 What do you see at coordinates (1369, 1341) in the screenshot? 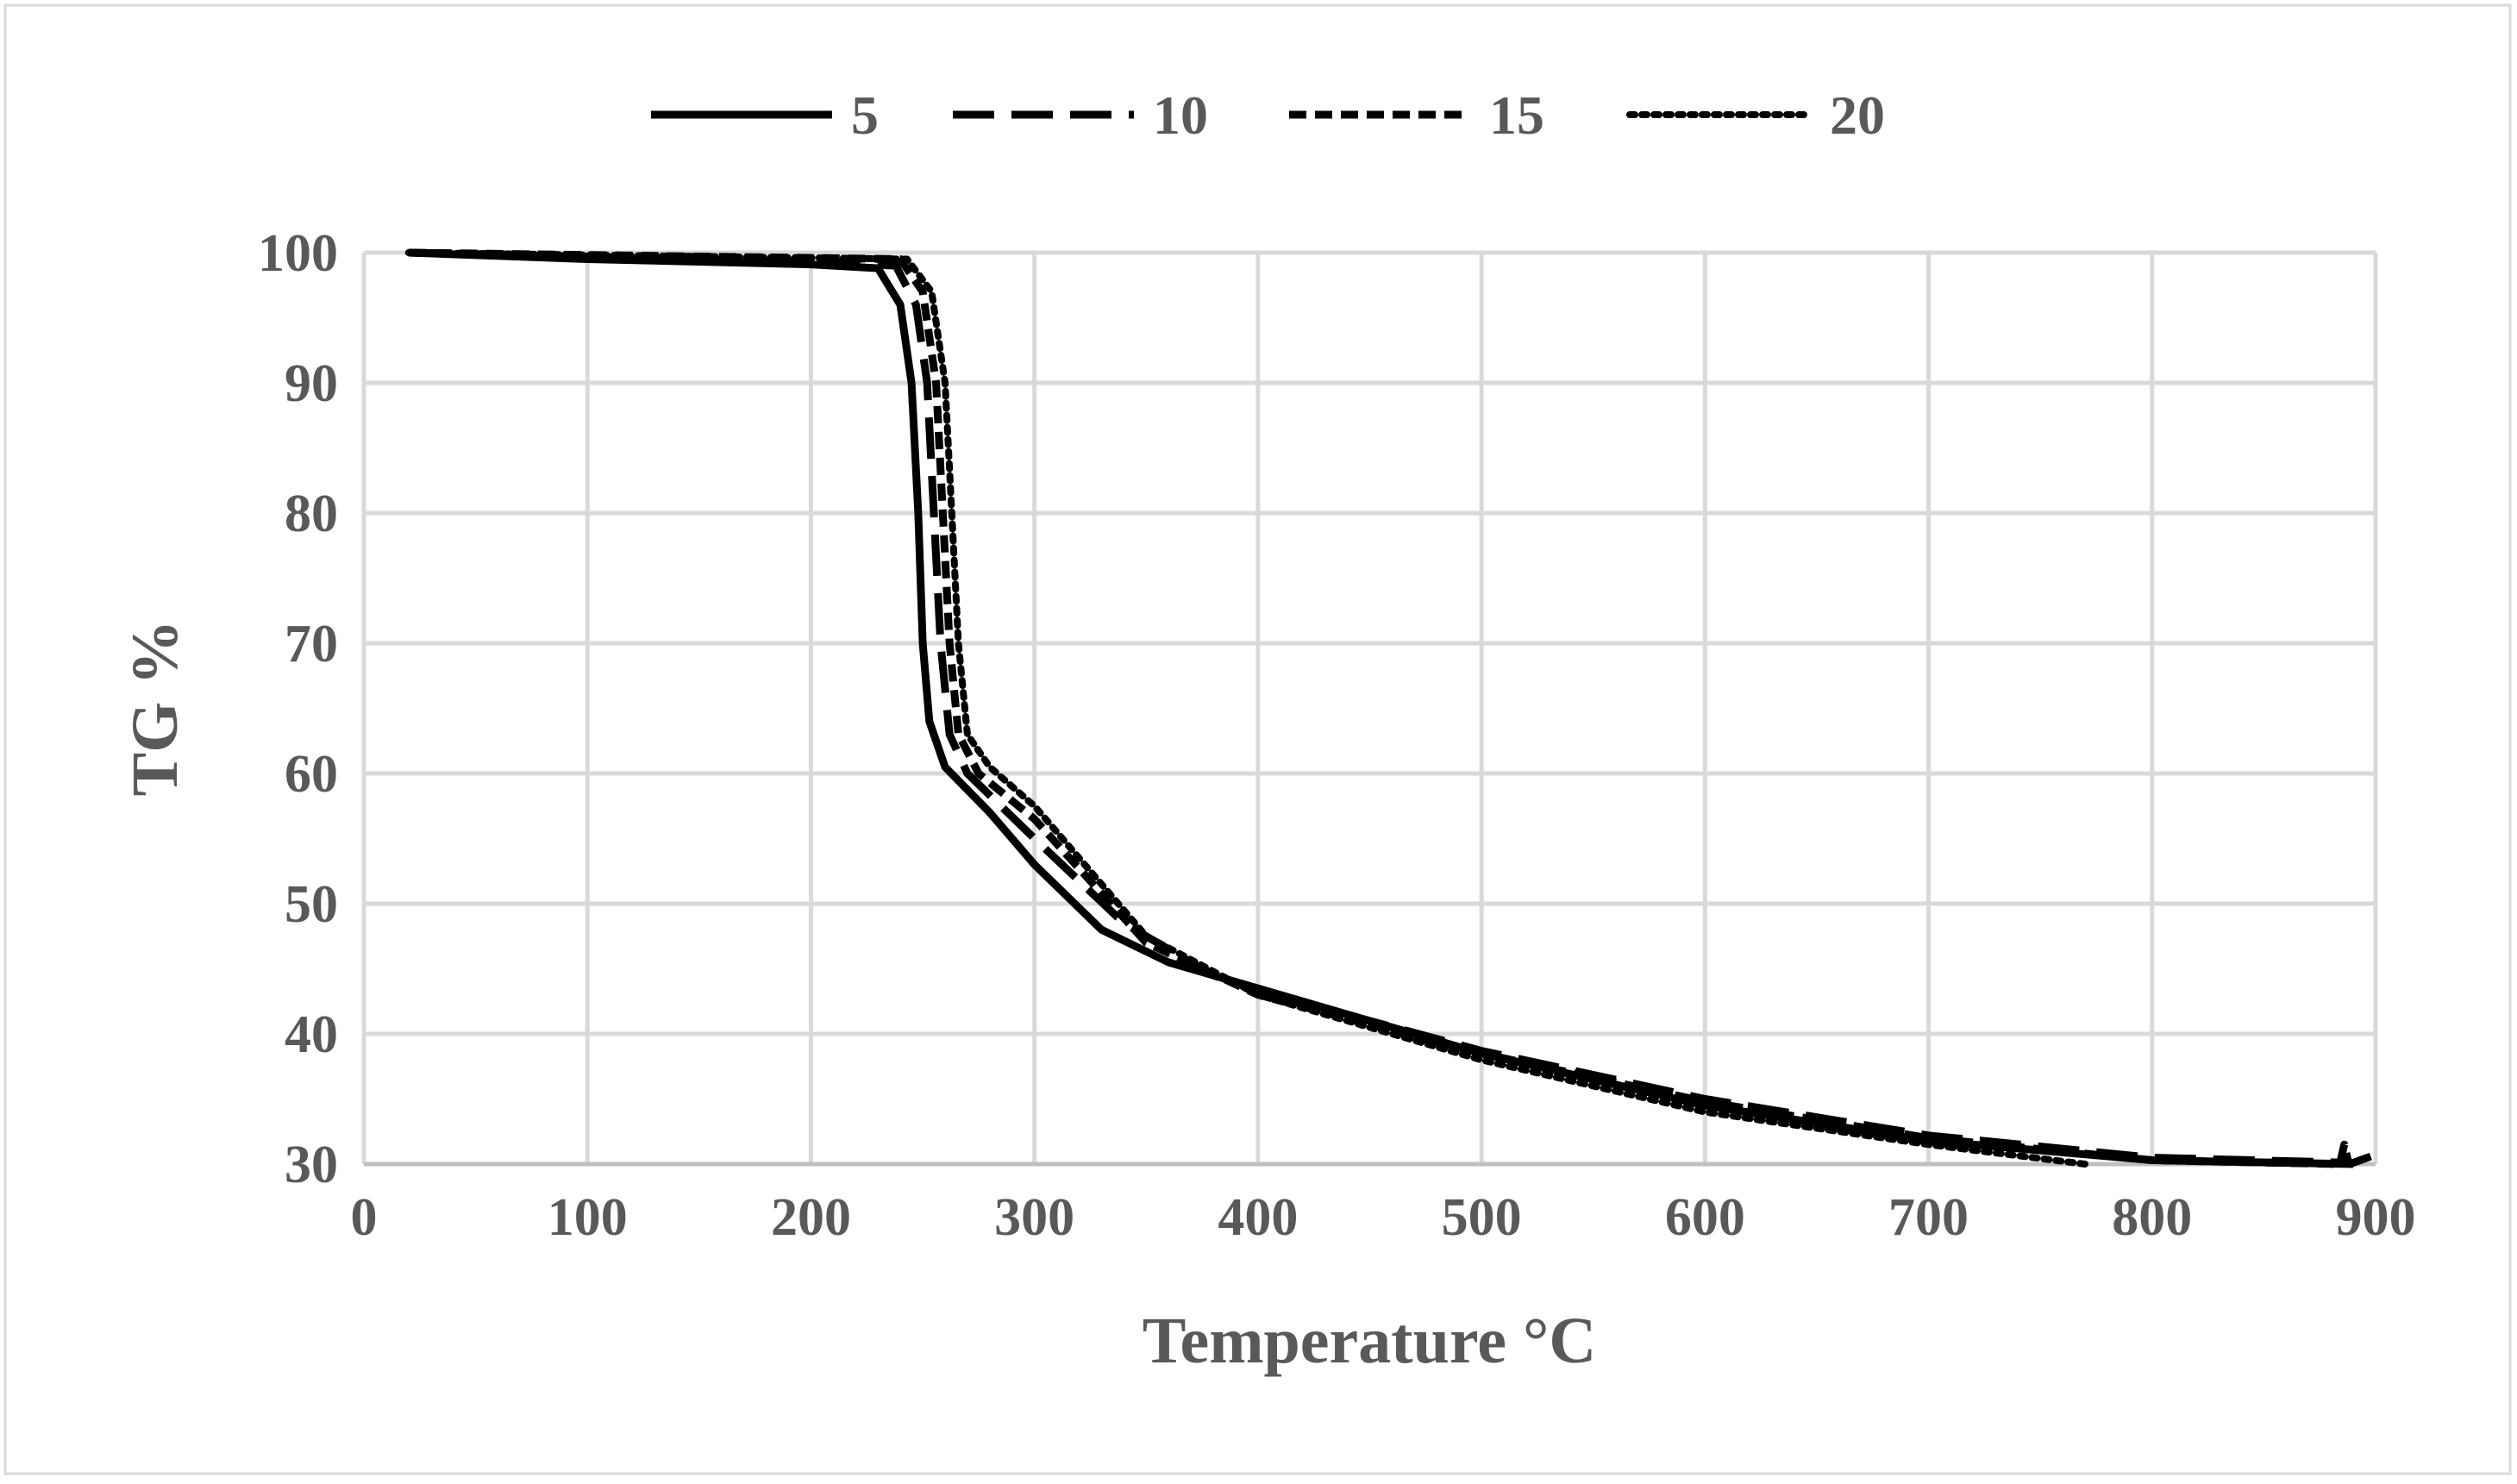
I see `x-axis-title: Temperature °C` at bounding box center [1369, 1341].